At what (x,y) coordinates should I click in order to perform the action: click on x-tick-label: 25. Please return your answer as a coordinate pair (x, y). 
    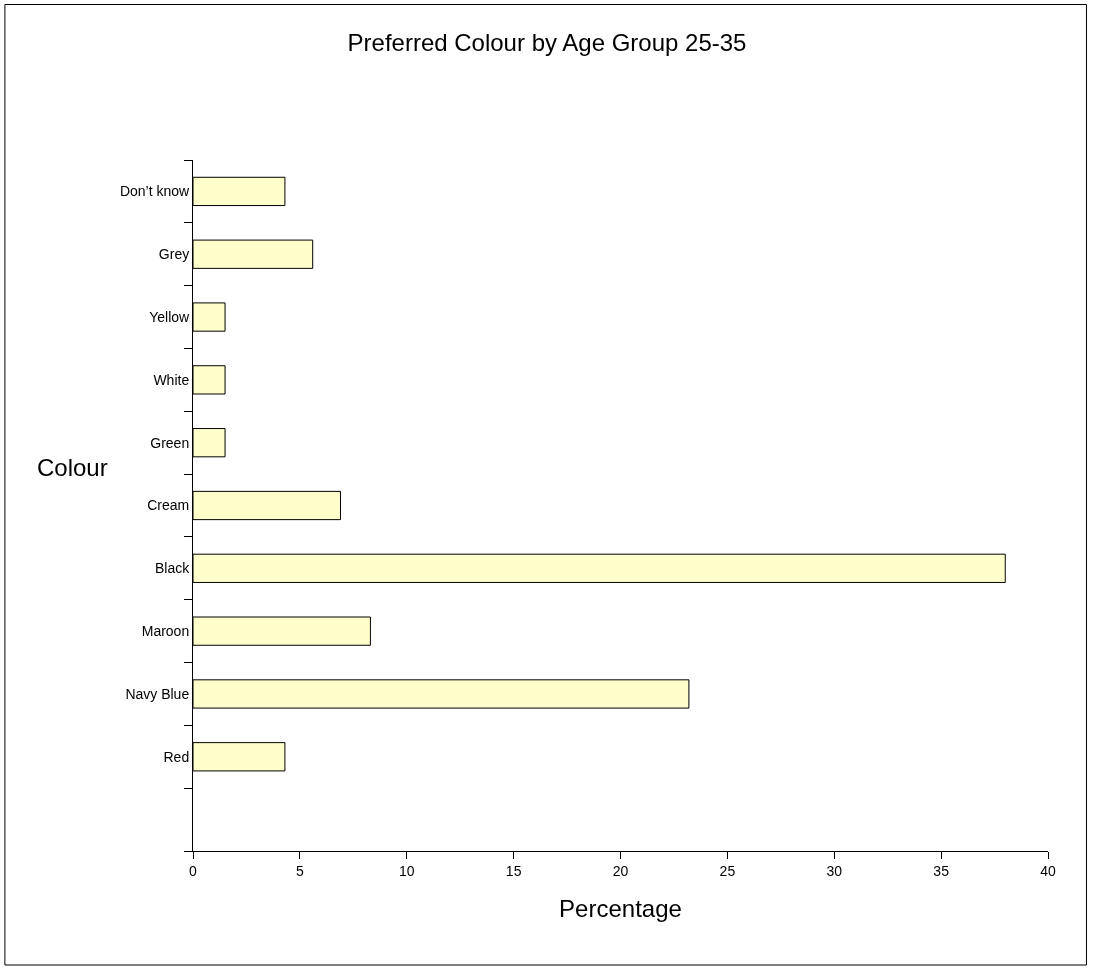
    Looking at the image, I should click on (727, 870).